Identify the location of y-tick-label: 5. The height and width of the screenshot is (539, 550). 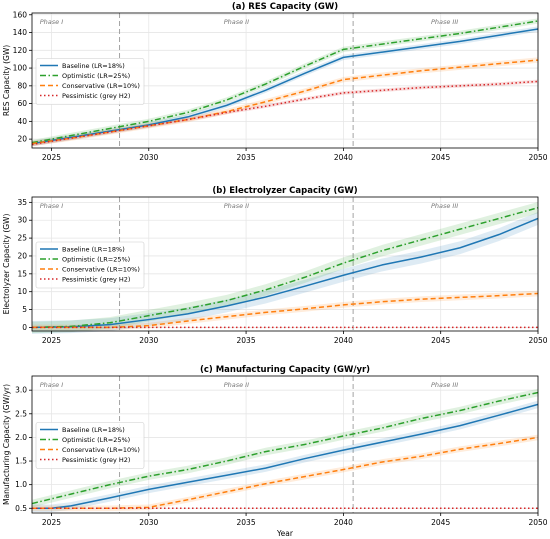
(24, 309).